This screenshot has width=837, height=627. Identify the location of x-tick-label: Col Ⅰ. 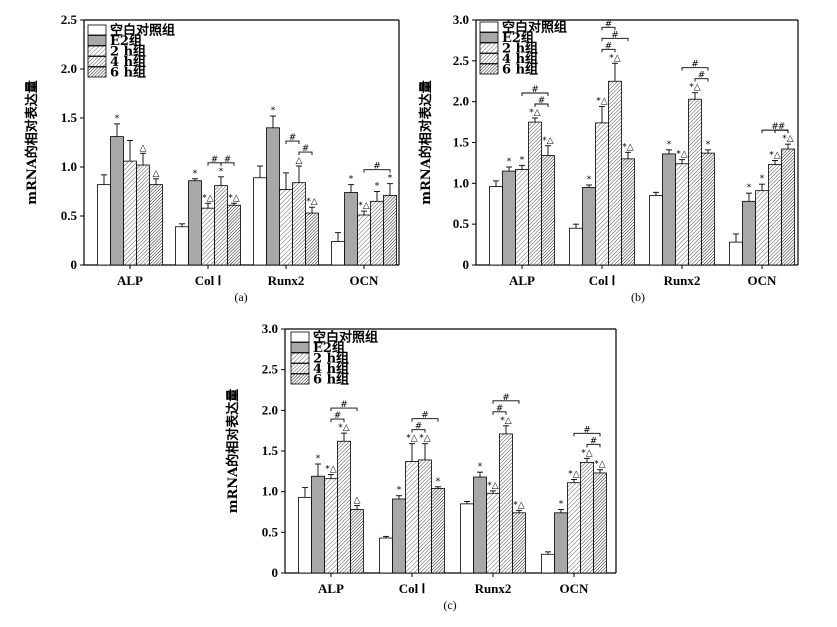
(602, 280).